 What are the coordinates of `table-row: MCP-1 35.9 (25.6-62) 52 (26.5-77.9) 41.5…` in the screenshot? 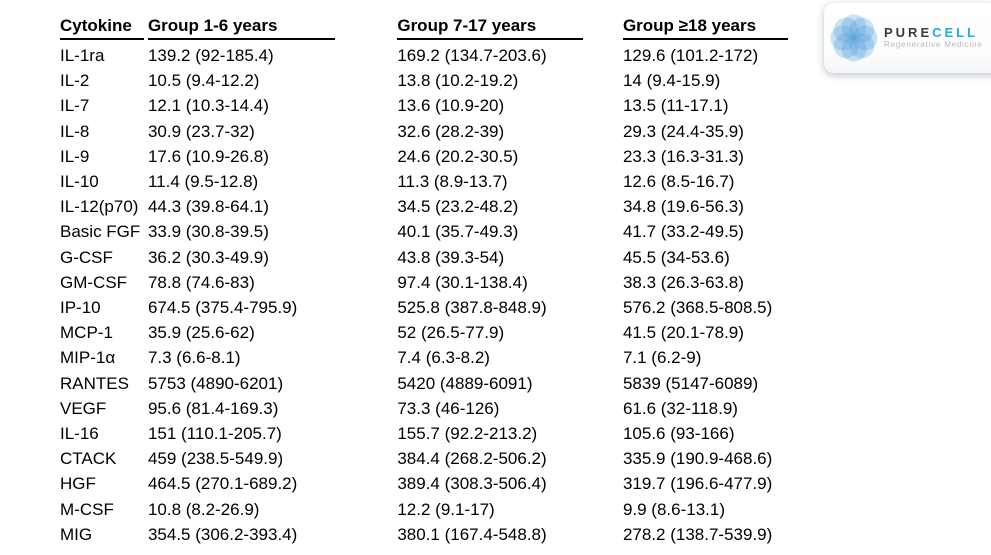 It's located at (525, 332).